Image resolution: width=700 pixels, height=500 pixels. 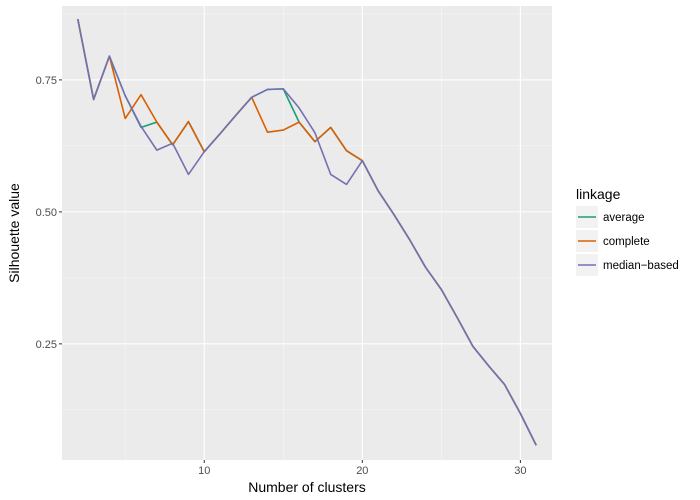 What do you see at coordinates (204, 471) in the screenshot?
I see `x-tick-label: 10` at bounding box center [204, 471].